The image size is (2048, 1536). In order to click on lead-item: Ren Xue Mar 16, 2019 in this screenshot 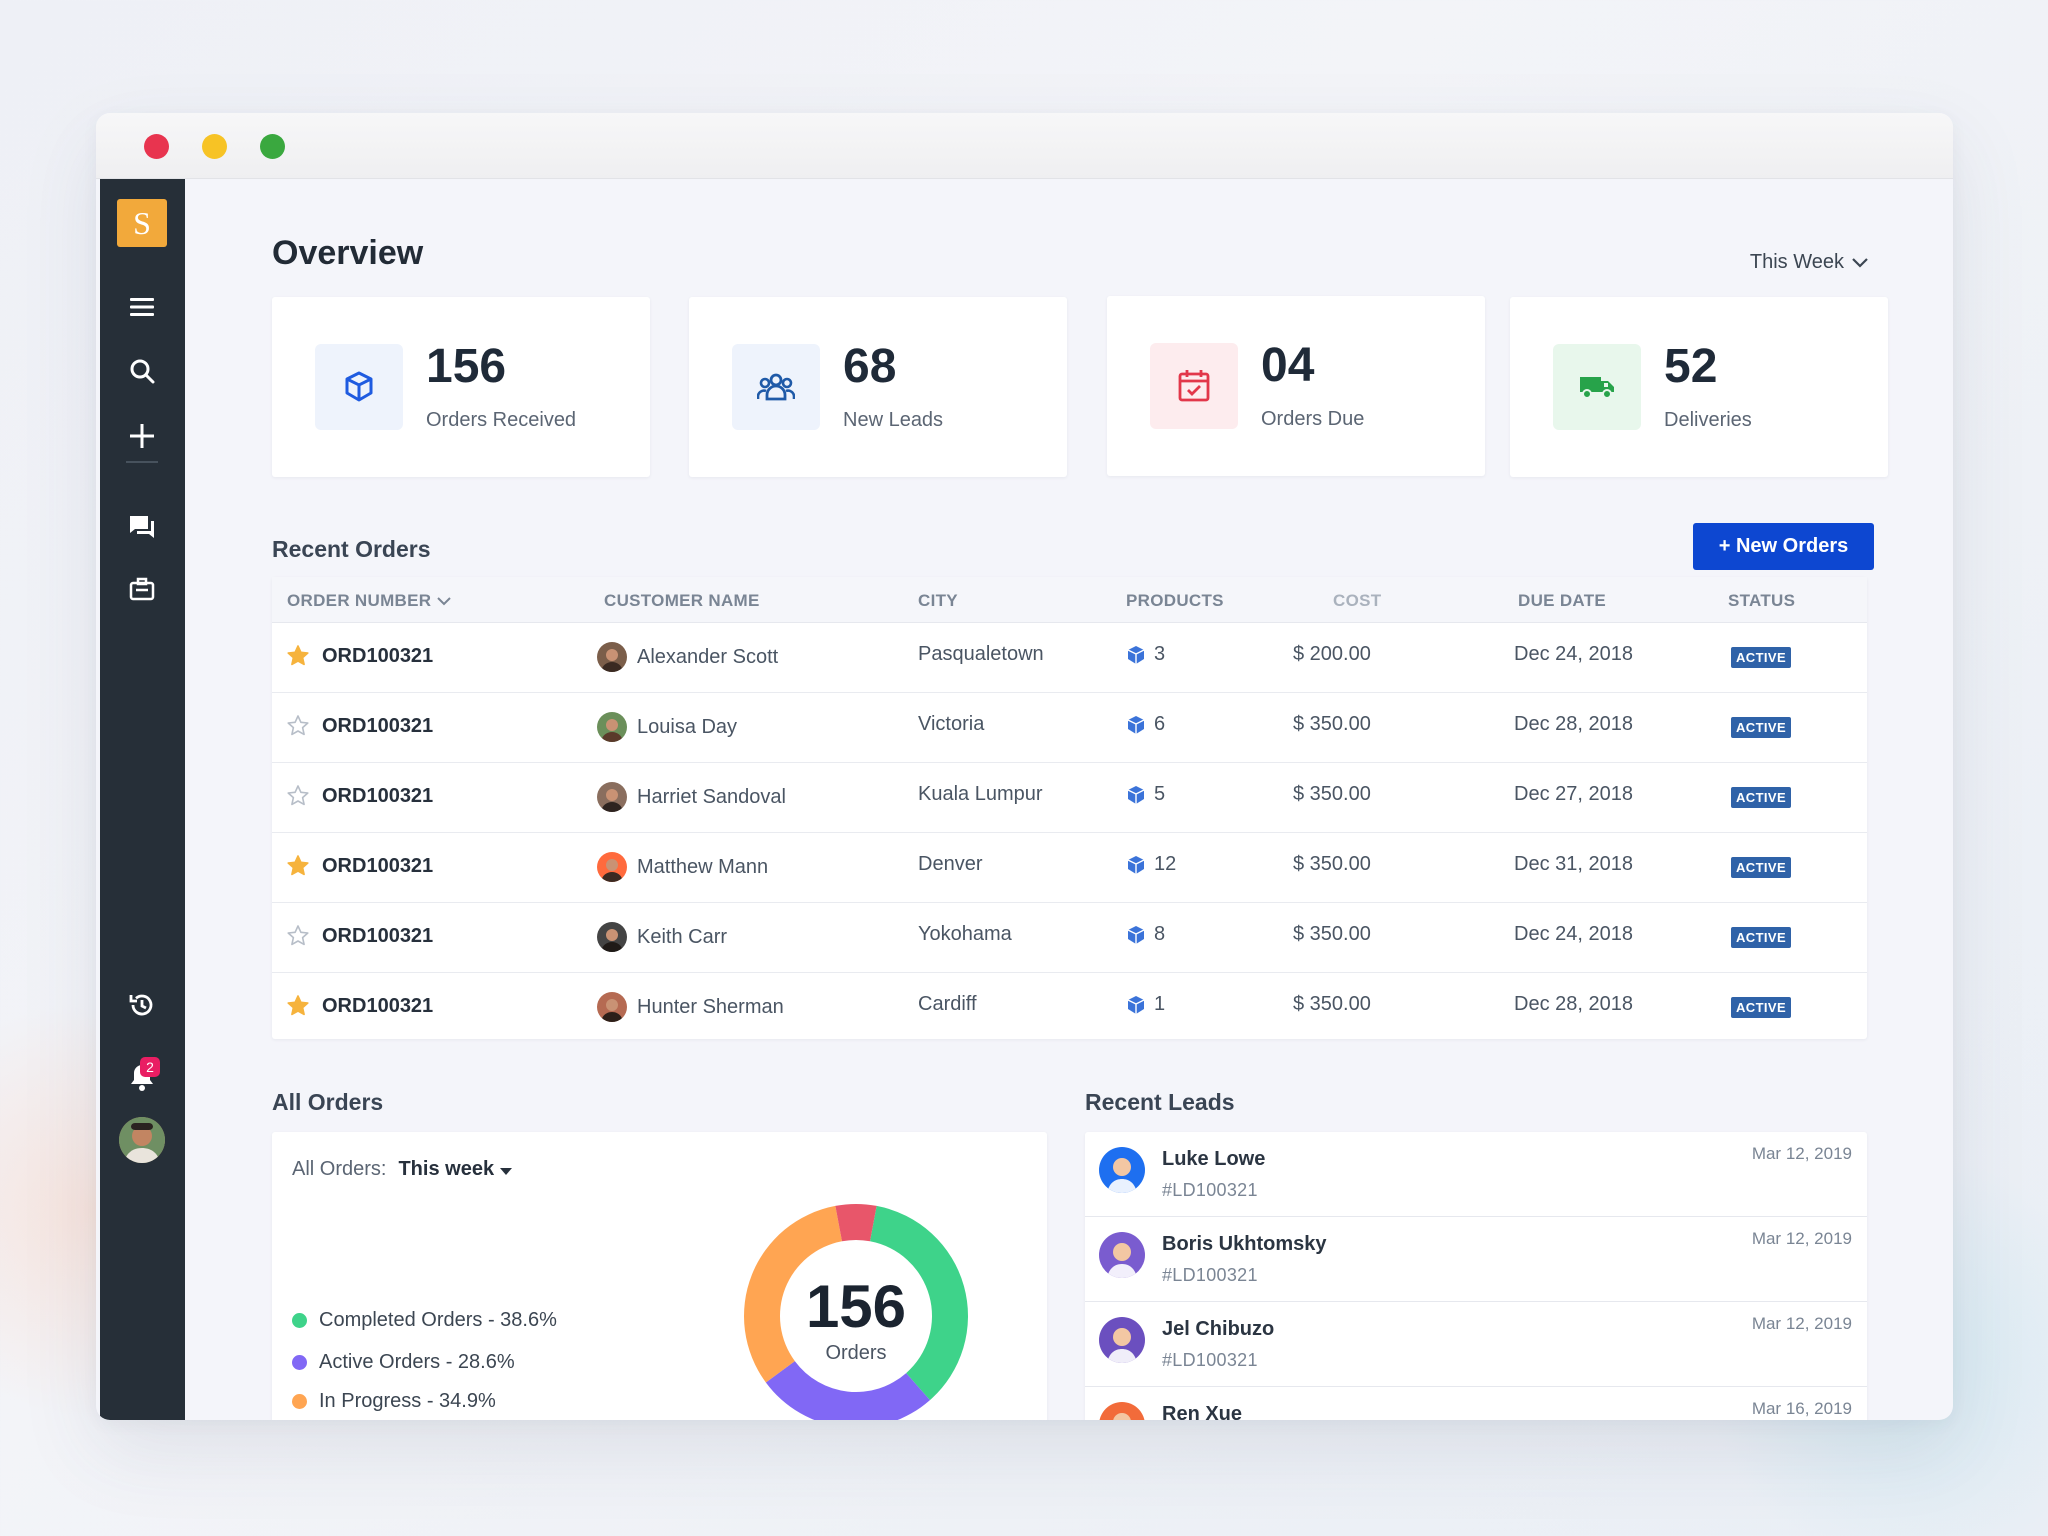, I will do `click(1476, 1403)`.